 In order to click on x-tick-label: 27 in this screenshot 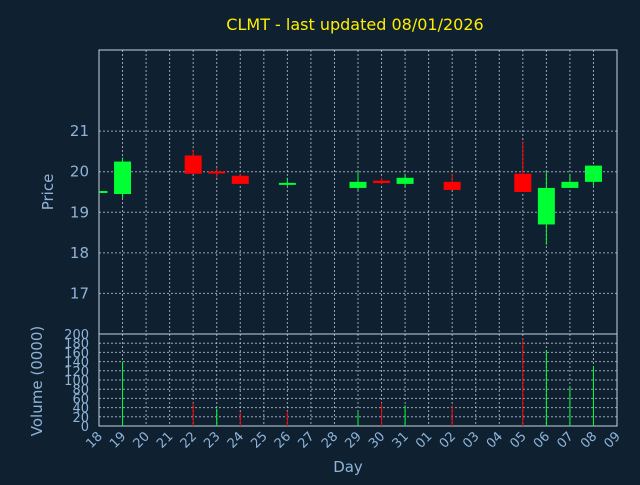, I will do `click(306, 440)`.